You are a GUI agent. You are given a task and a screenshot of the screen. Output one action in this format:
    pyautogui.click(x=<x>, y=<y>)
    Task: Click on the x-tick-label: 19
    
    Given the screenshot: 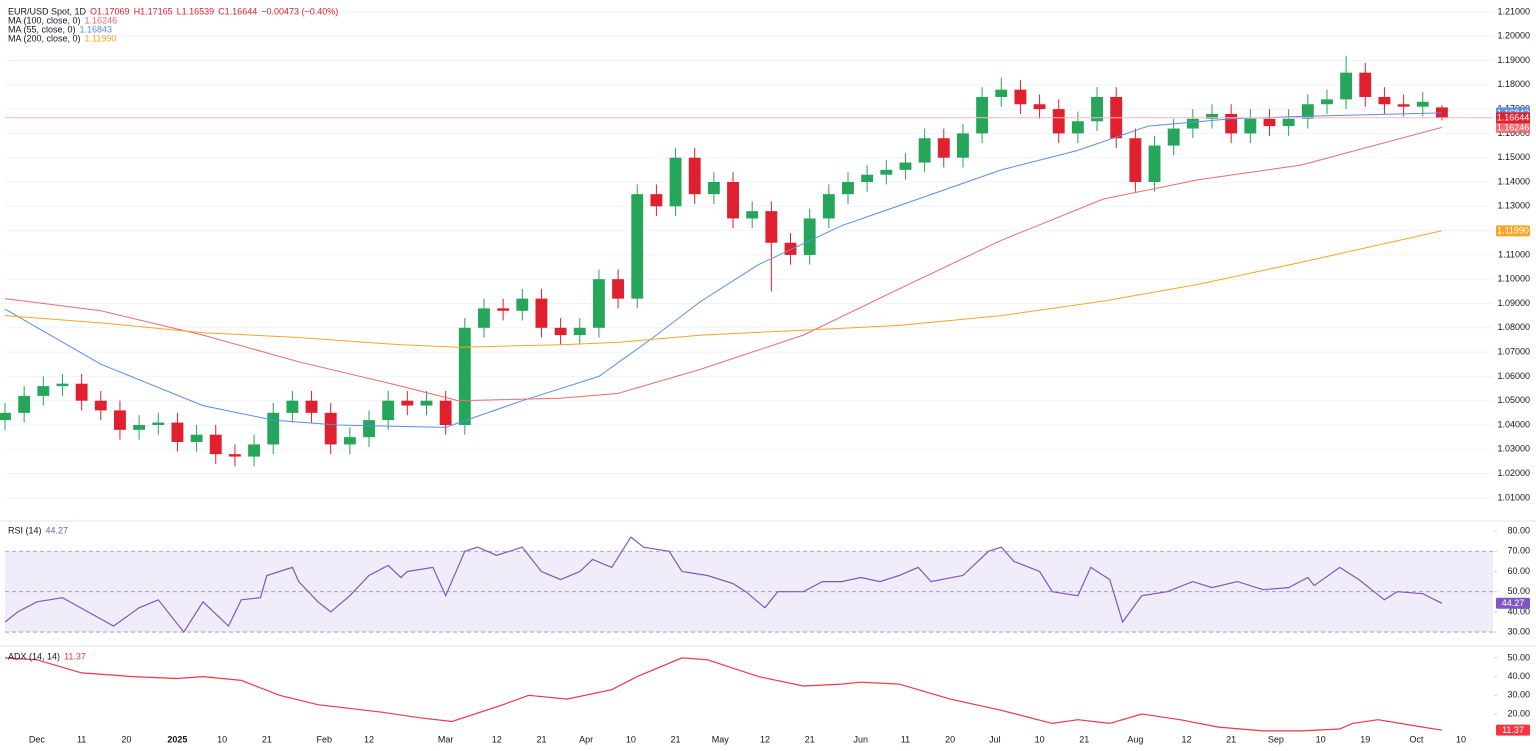 What is the action you would take?
    pyautogui.click(x=1365, y=739)
    